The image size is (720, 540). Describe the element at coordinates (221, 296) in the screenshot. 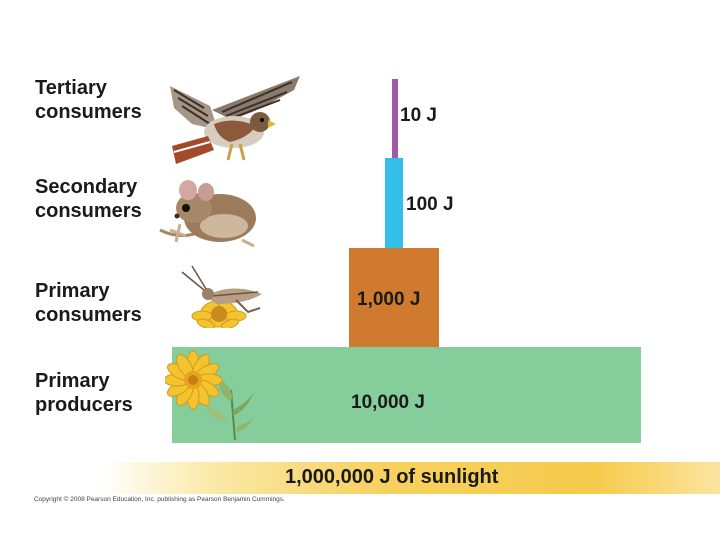

I see `grasshopper-icon` at that location.